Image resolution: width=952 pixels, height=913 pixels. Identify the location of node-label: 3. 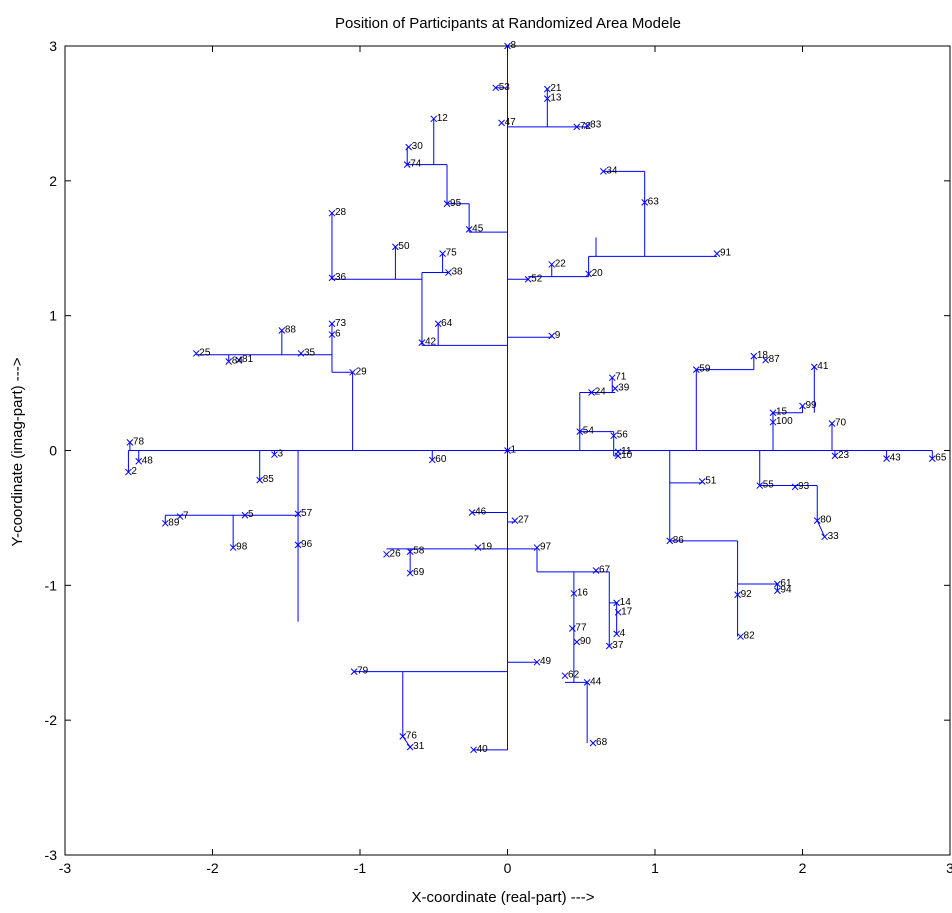
(280, 454).